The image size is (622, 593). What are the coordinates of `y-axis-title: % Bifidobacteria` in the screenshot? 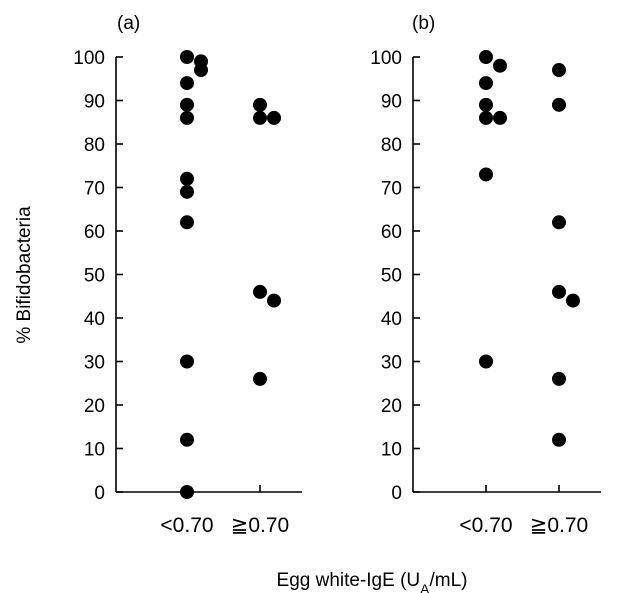 It's located at (24, 275).